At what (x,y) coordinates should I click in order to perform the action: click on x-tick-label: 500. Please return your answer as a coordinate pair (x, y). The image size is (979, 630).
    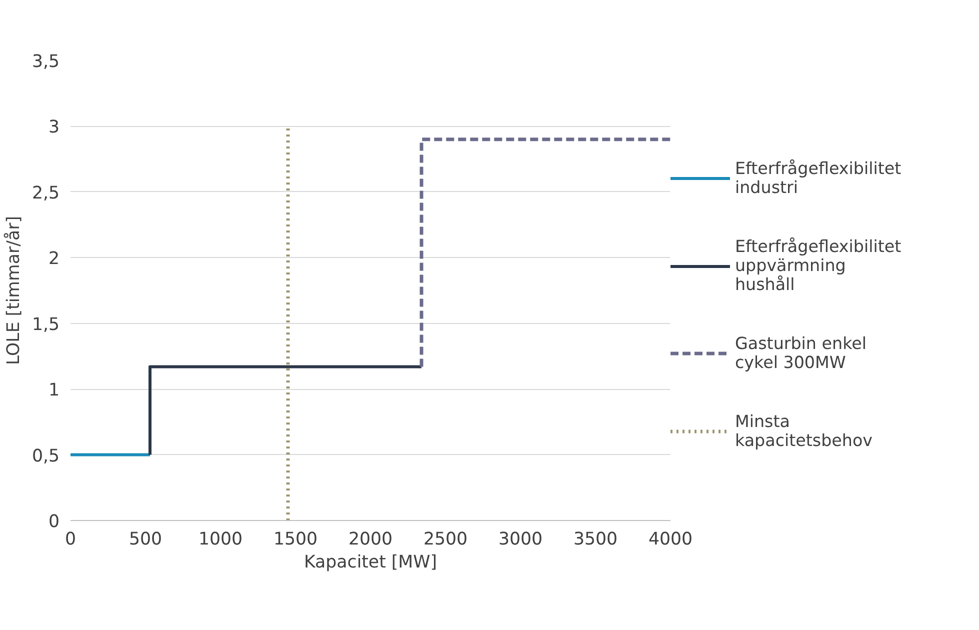
    Looking at the image, I should click on (145, 540).